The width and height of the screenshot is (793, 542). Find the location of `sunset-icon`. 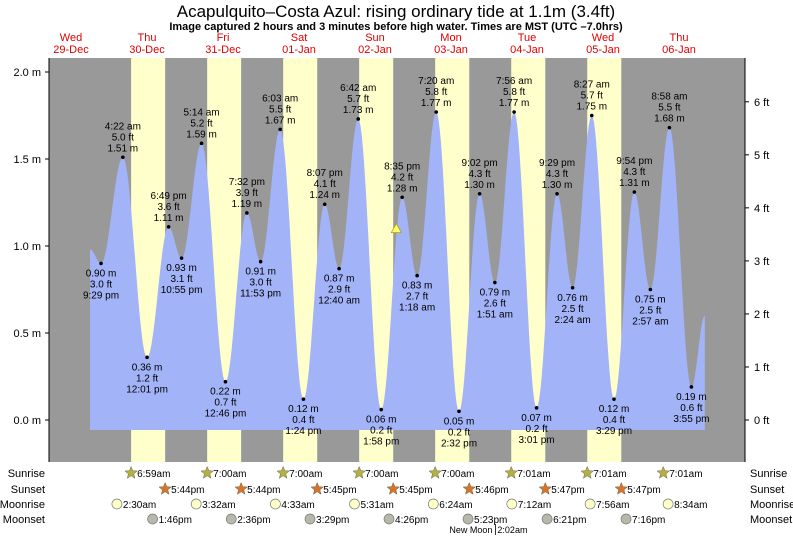

sunset-icon is located at coordinates (469, 488).